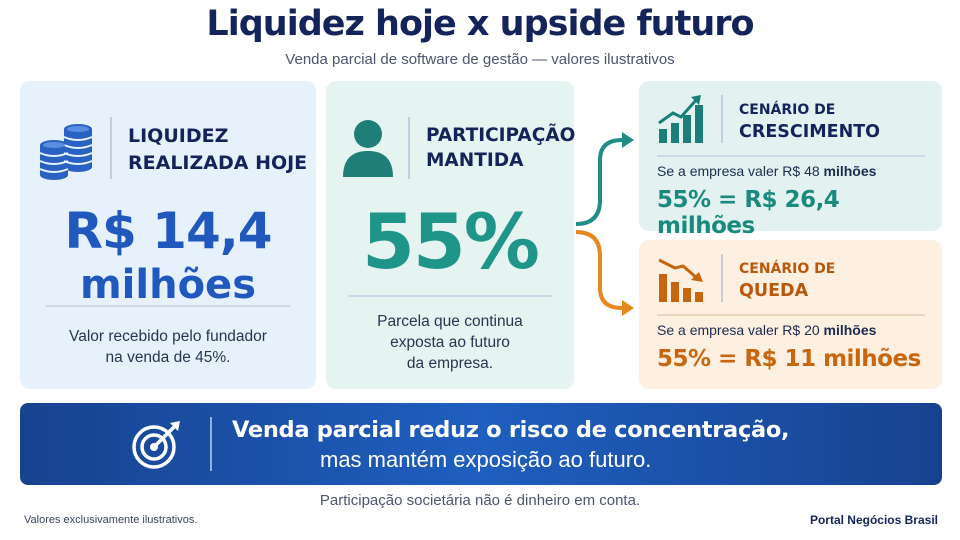  Describe the element at coordinates (873, 520) in the screenshot. I see `brand-label: Portal Negócios Brasil` at that location.